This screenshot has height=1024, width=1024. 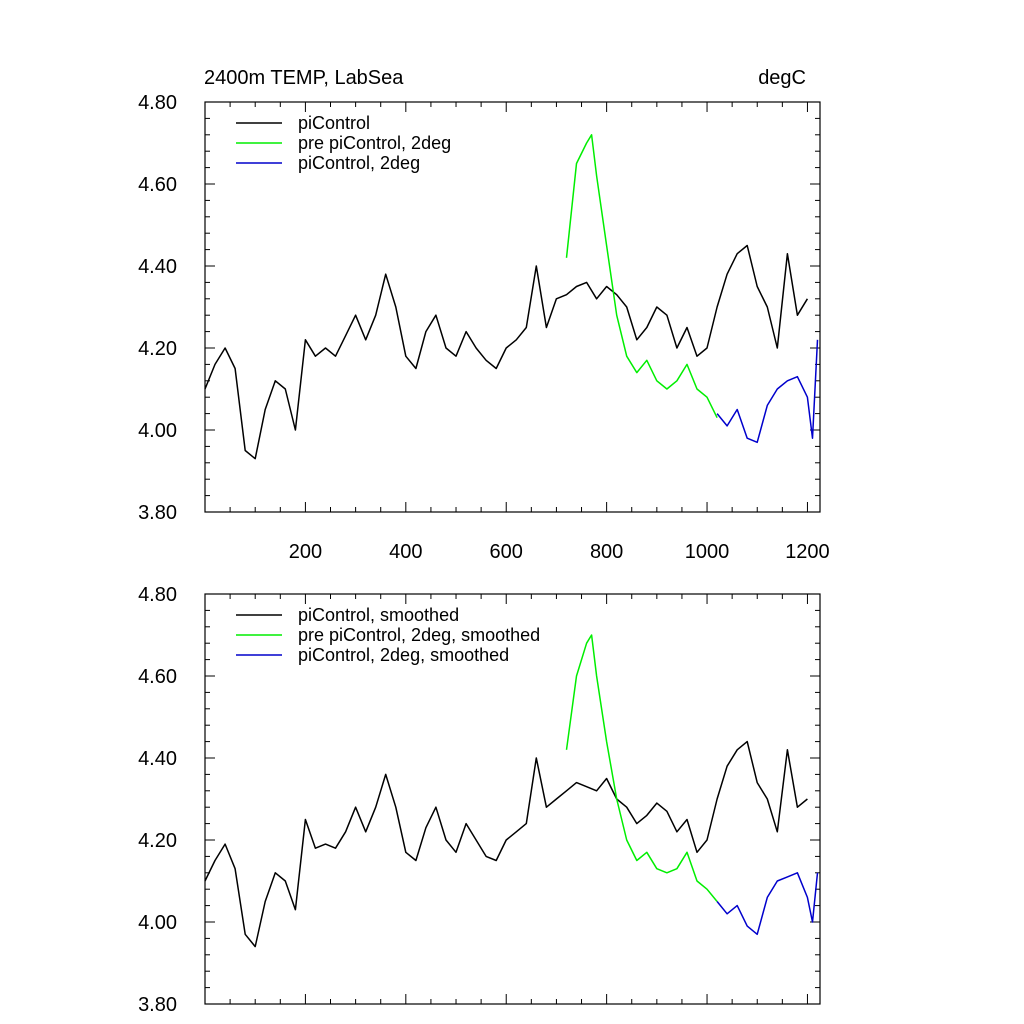 I want to click on x-tick-label: 1000, so click(x=707, y=552).